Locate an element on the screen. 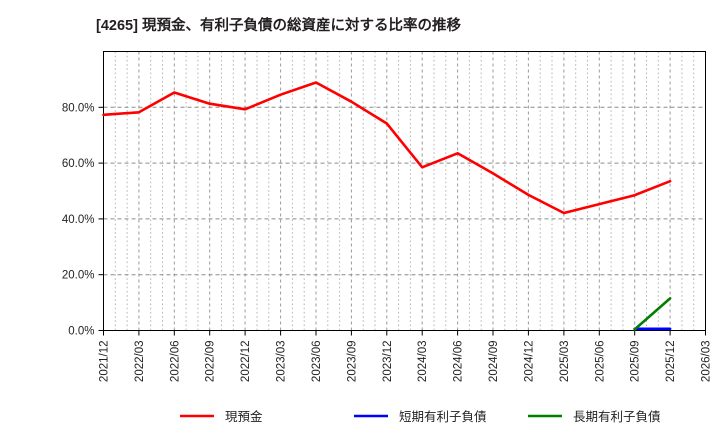  x-tick-label: 2025/09 is located at coordinates (636, 362).